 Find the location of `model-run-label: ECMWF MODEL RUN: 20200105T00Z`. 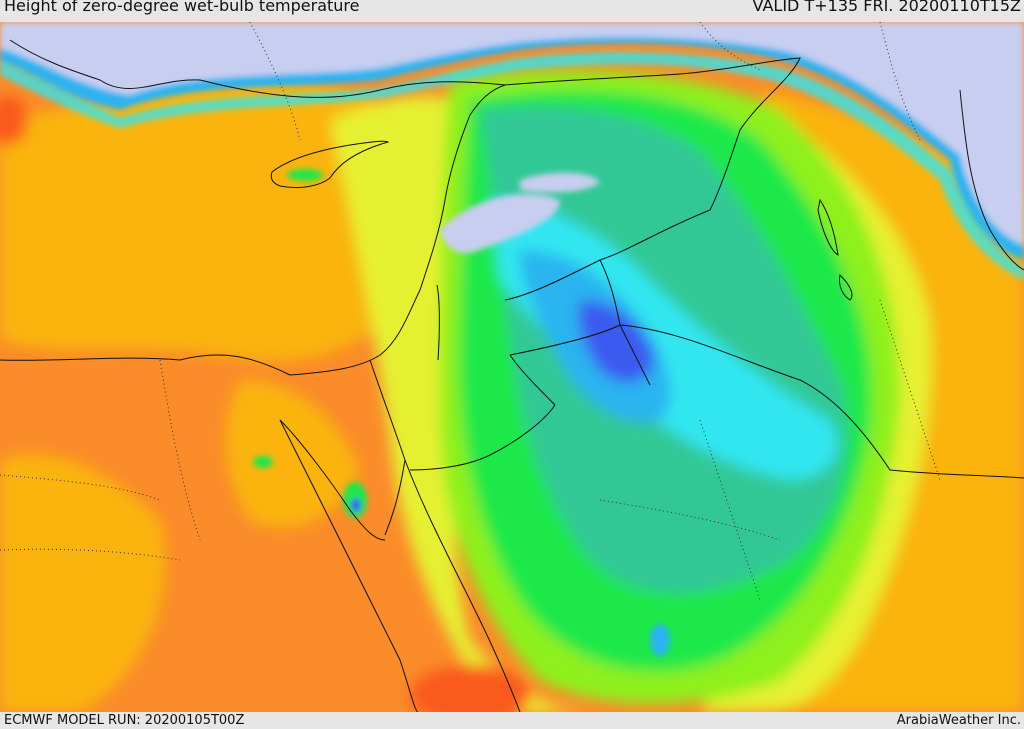

model-run-label: ECMWF MODEL RUN: 20200105T00Z is located at coordinates (124, 720).